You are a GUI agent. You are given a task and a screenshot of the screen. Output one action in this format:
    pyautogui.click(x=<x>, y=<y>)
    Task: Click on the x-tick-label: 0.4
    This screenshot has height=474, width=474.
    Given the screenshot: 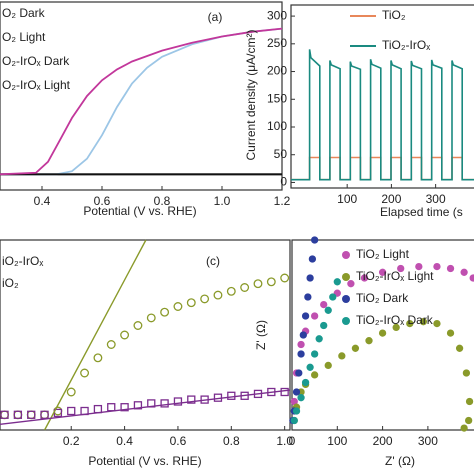 What is the action you would take?
    pyautogui.click(x=42, y=201)
    